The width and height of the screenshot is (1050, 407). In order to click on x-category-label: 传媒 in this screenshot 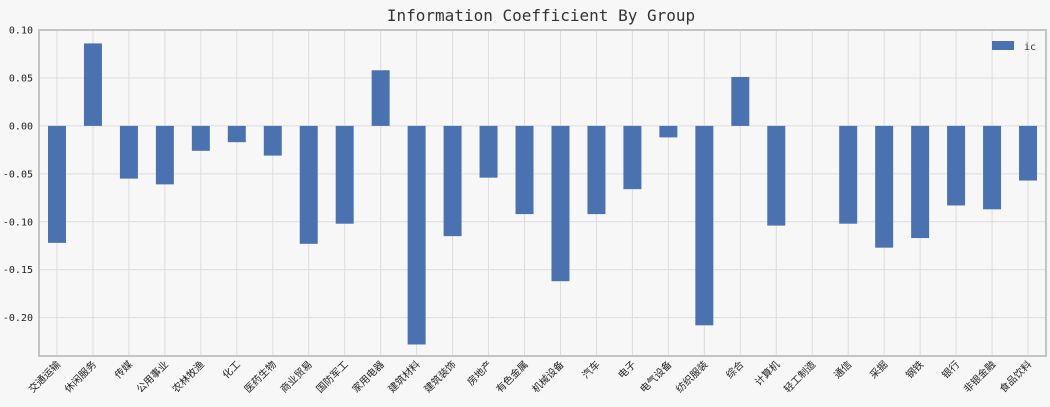, I will do `click(123, 370)`.